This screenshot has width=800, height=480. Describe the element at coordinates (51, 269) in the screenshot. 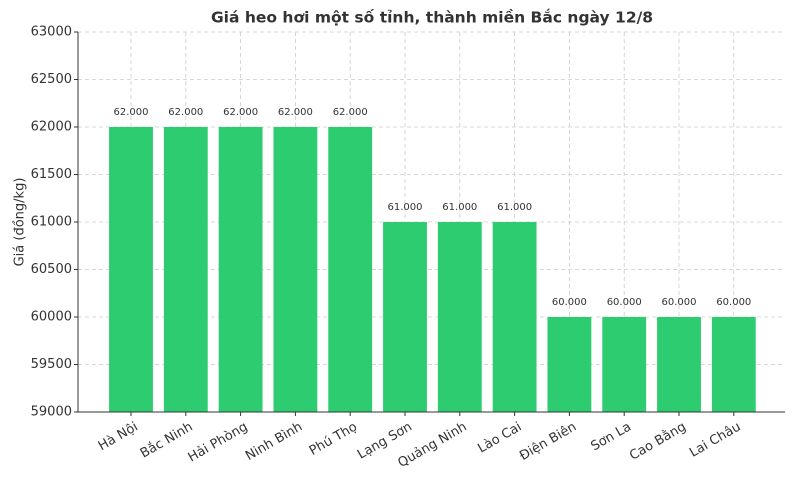

I see `y-tick-label: 60500` at that location.